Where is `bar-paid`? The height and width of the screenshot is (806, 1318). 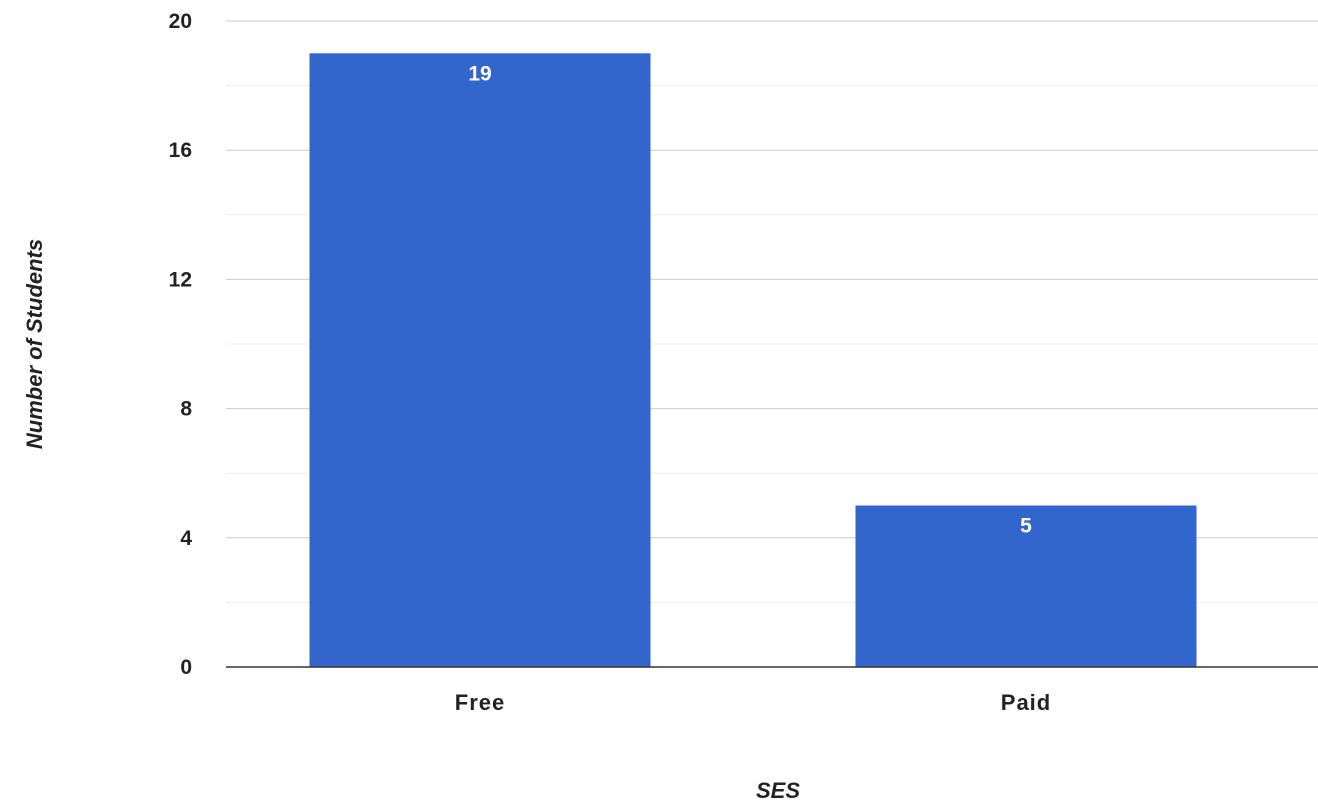
bar-paid is located at coordinates (1026, 586).